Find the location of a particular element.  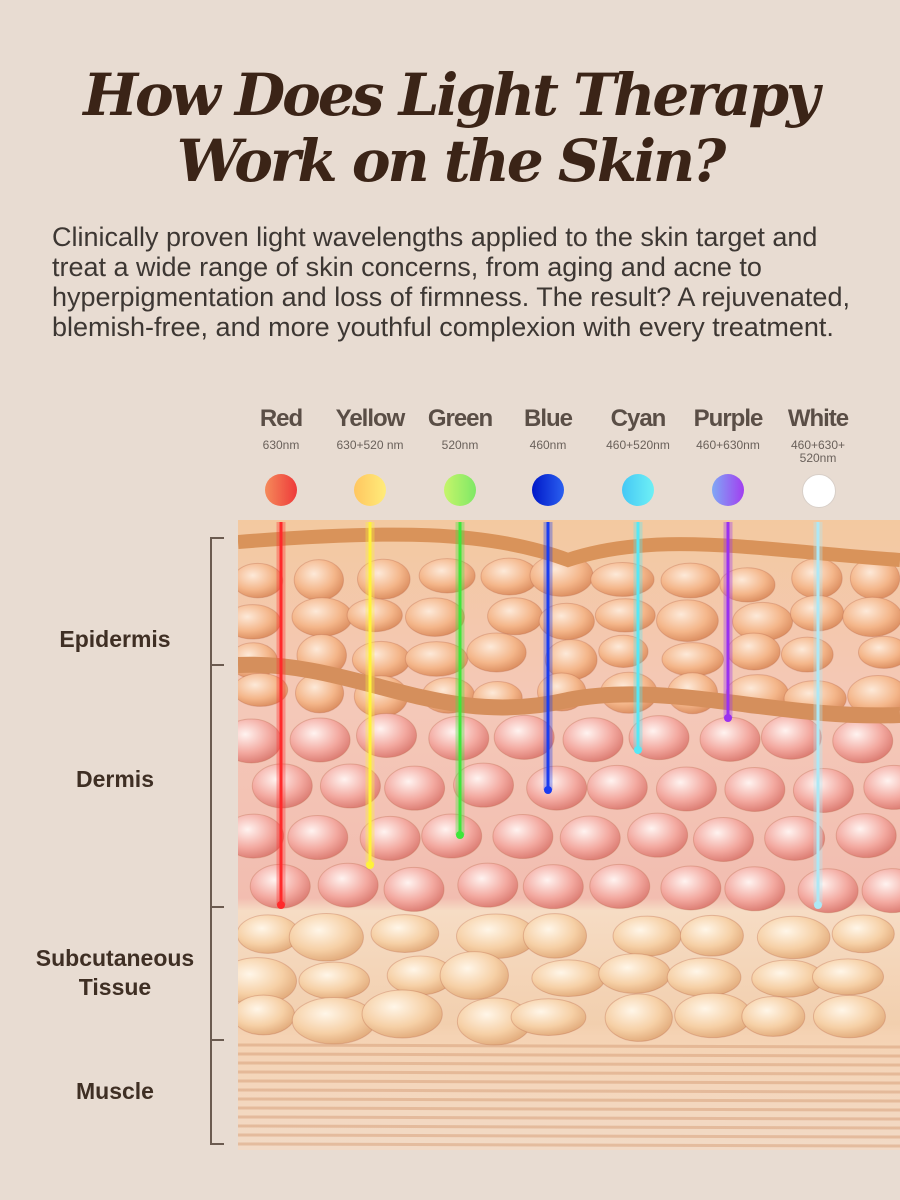

light-wavelength: 630nm is located at coordinates (281, 445).